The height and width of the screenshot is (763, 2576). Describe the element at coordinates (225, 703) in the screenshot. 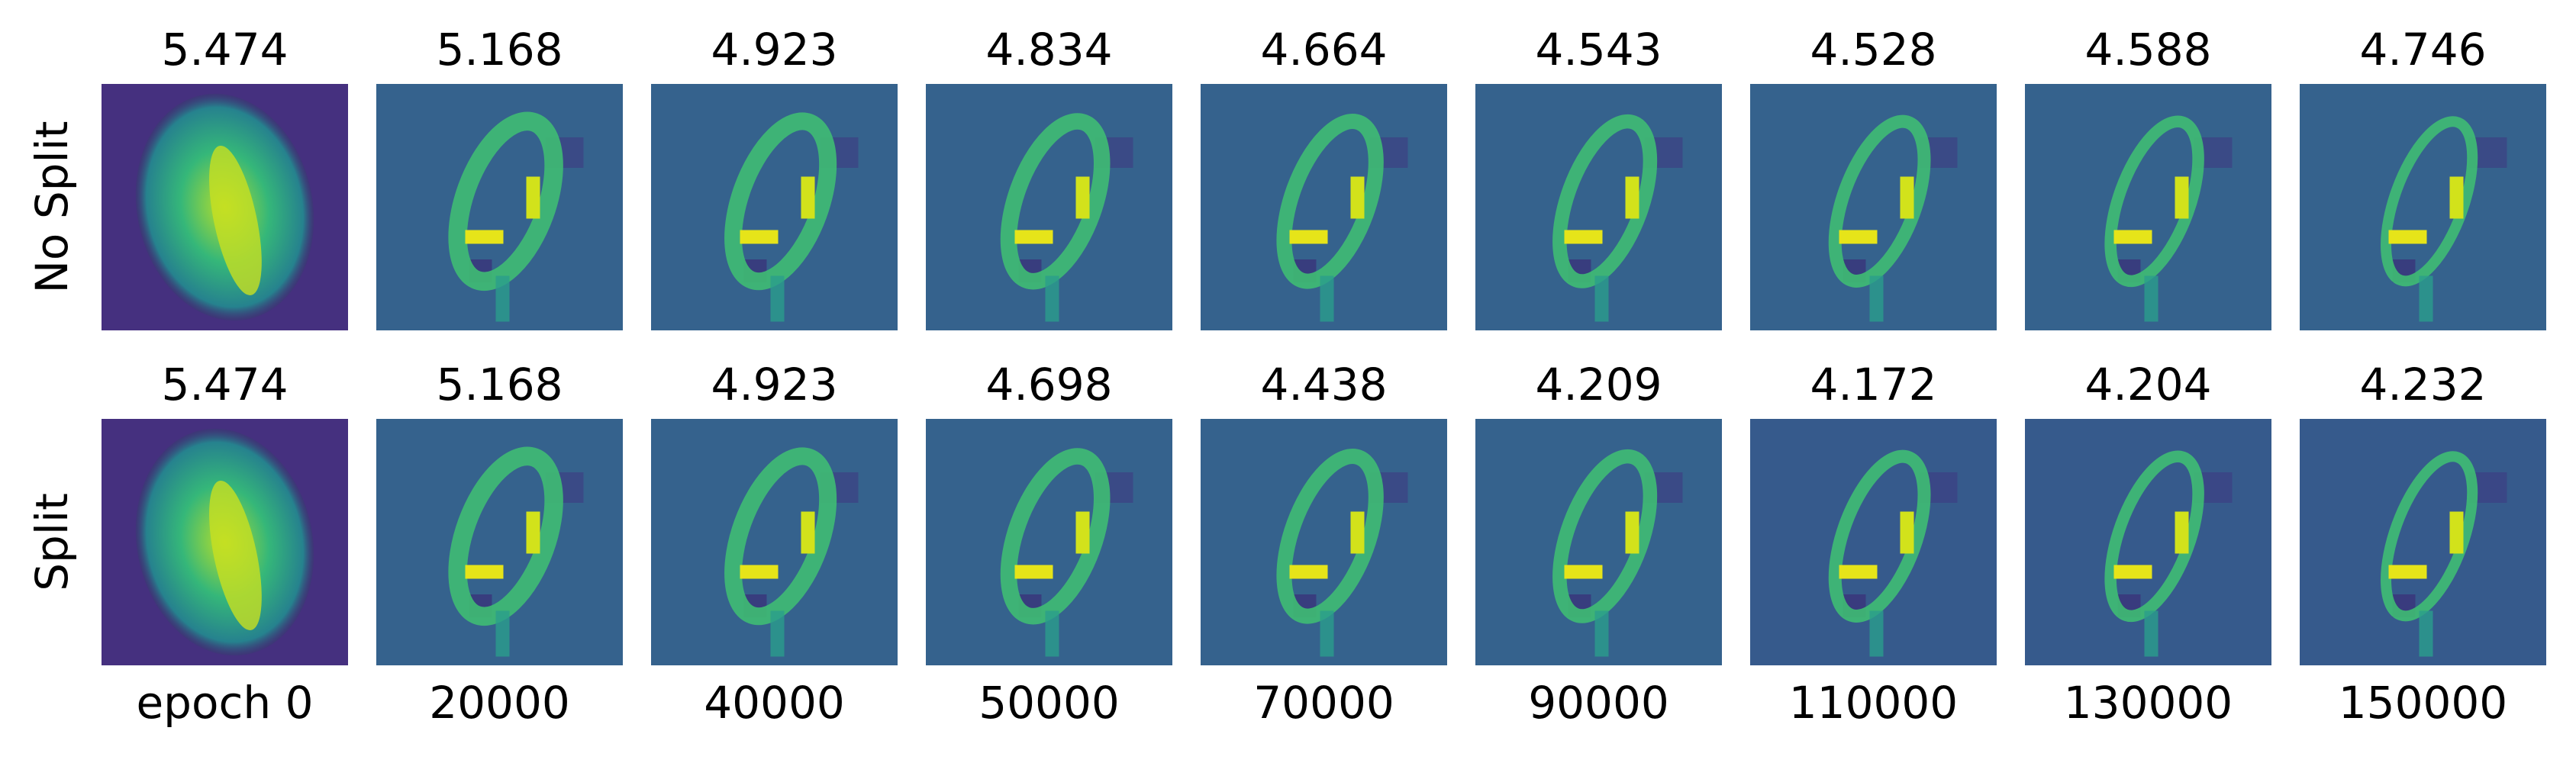

I see `column-label: epoch 0` at that location.